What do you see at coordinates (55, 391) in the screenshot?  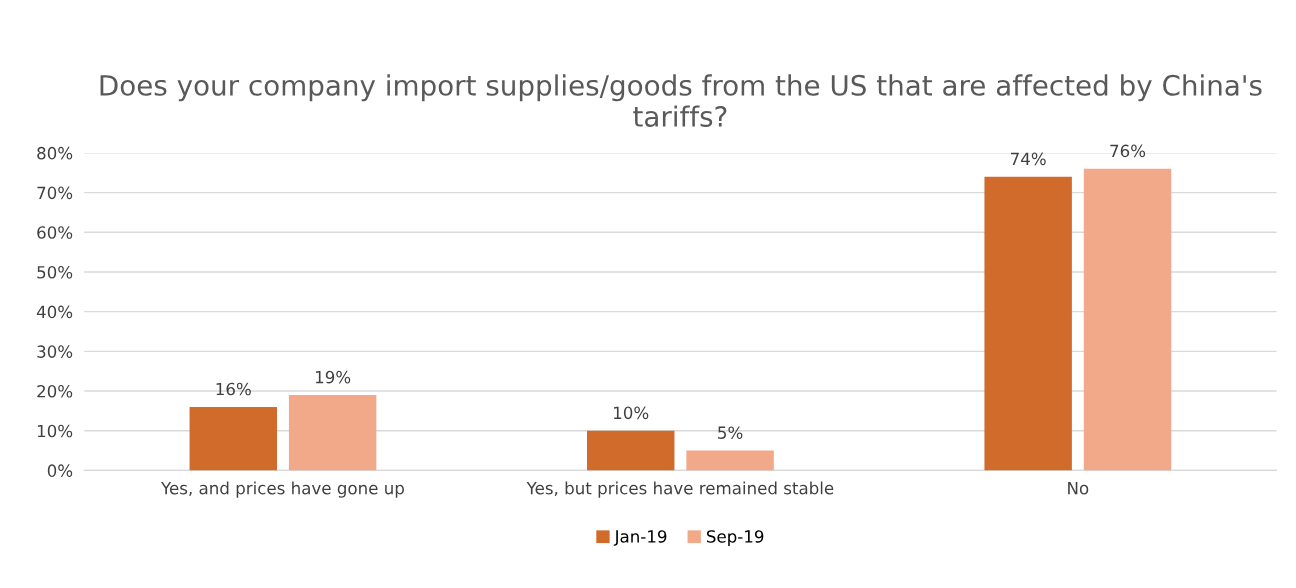 I see `y-tick-label: 20%` at bounding box center [55, 391].